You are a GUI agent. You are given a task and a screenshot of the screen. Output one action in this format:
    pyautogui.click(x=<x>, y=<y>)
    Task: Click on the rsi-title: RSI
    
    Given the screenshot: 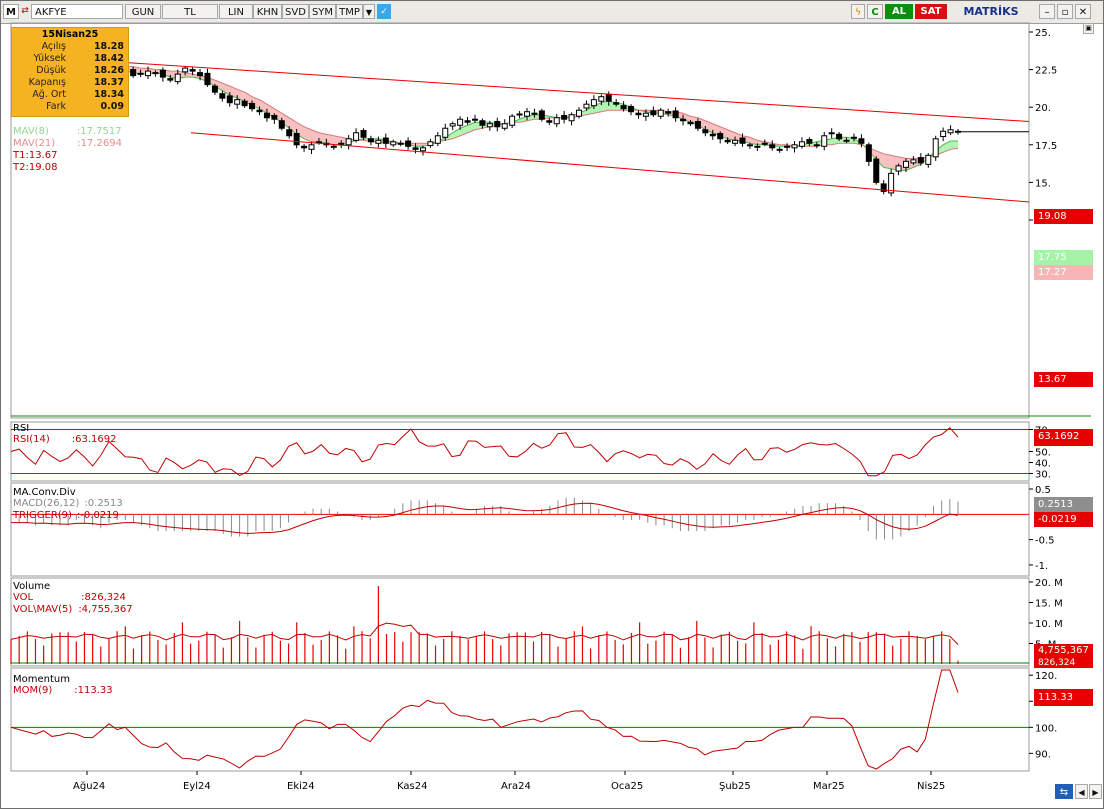 What is the action you would take?
    pyautogui.click(x=21, y=428)
    